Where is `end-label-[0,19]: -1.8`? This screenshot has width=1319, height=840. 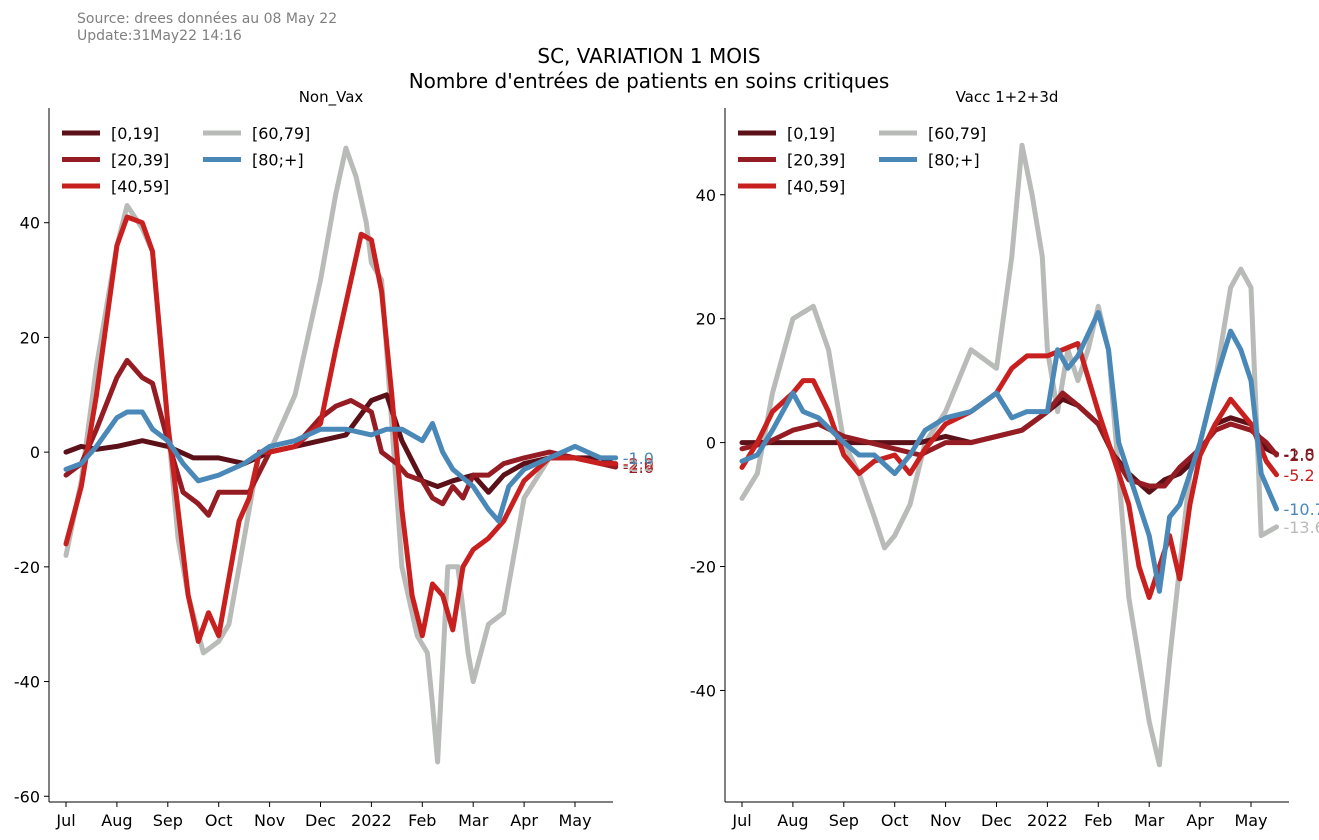
end-label-[0,19]: -1.8 is located at coordinates (1298, 454).